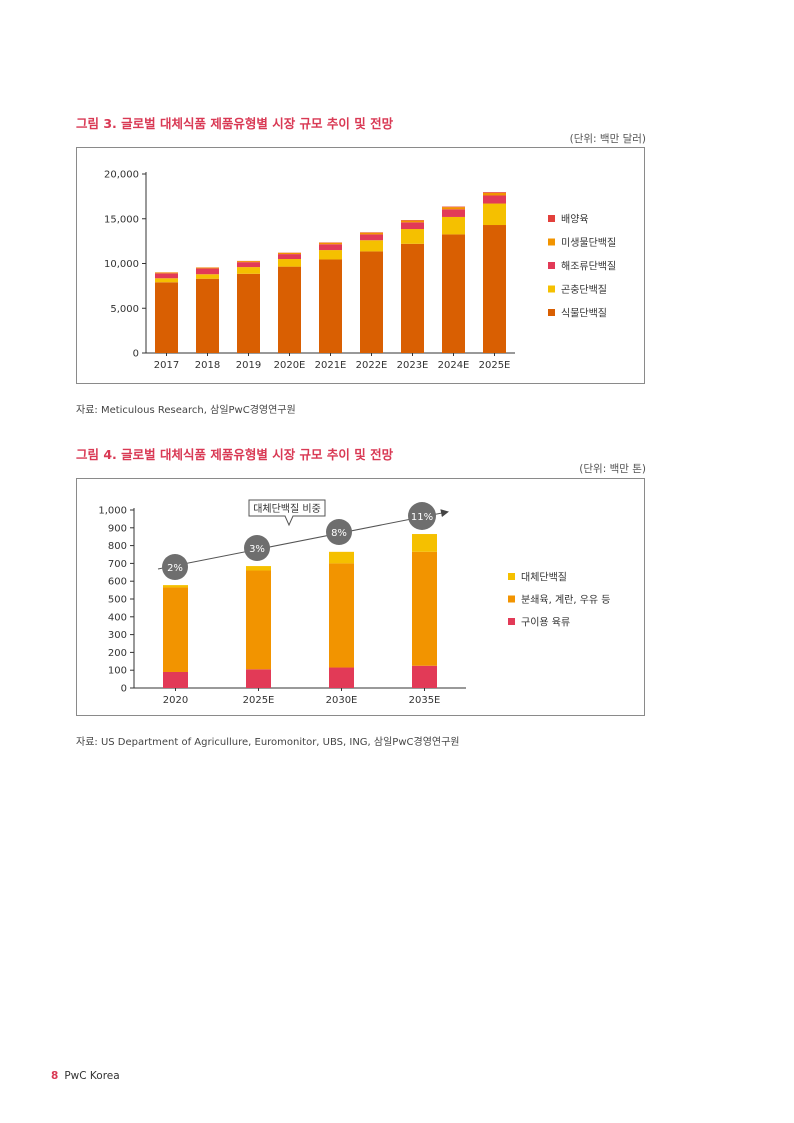 This screenshot has height=1123, width=794. I want to click on bar-segment-곤충단백질-2020E, so click(289, 263).